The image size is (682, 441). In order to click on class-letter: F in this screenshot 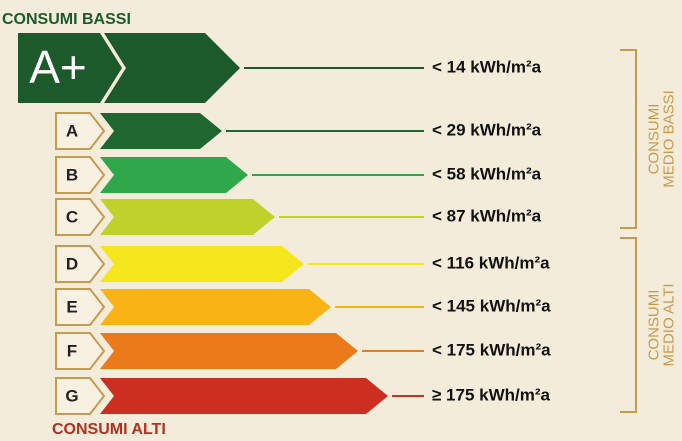, I will do `click(72, 350)`.